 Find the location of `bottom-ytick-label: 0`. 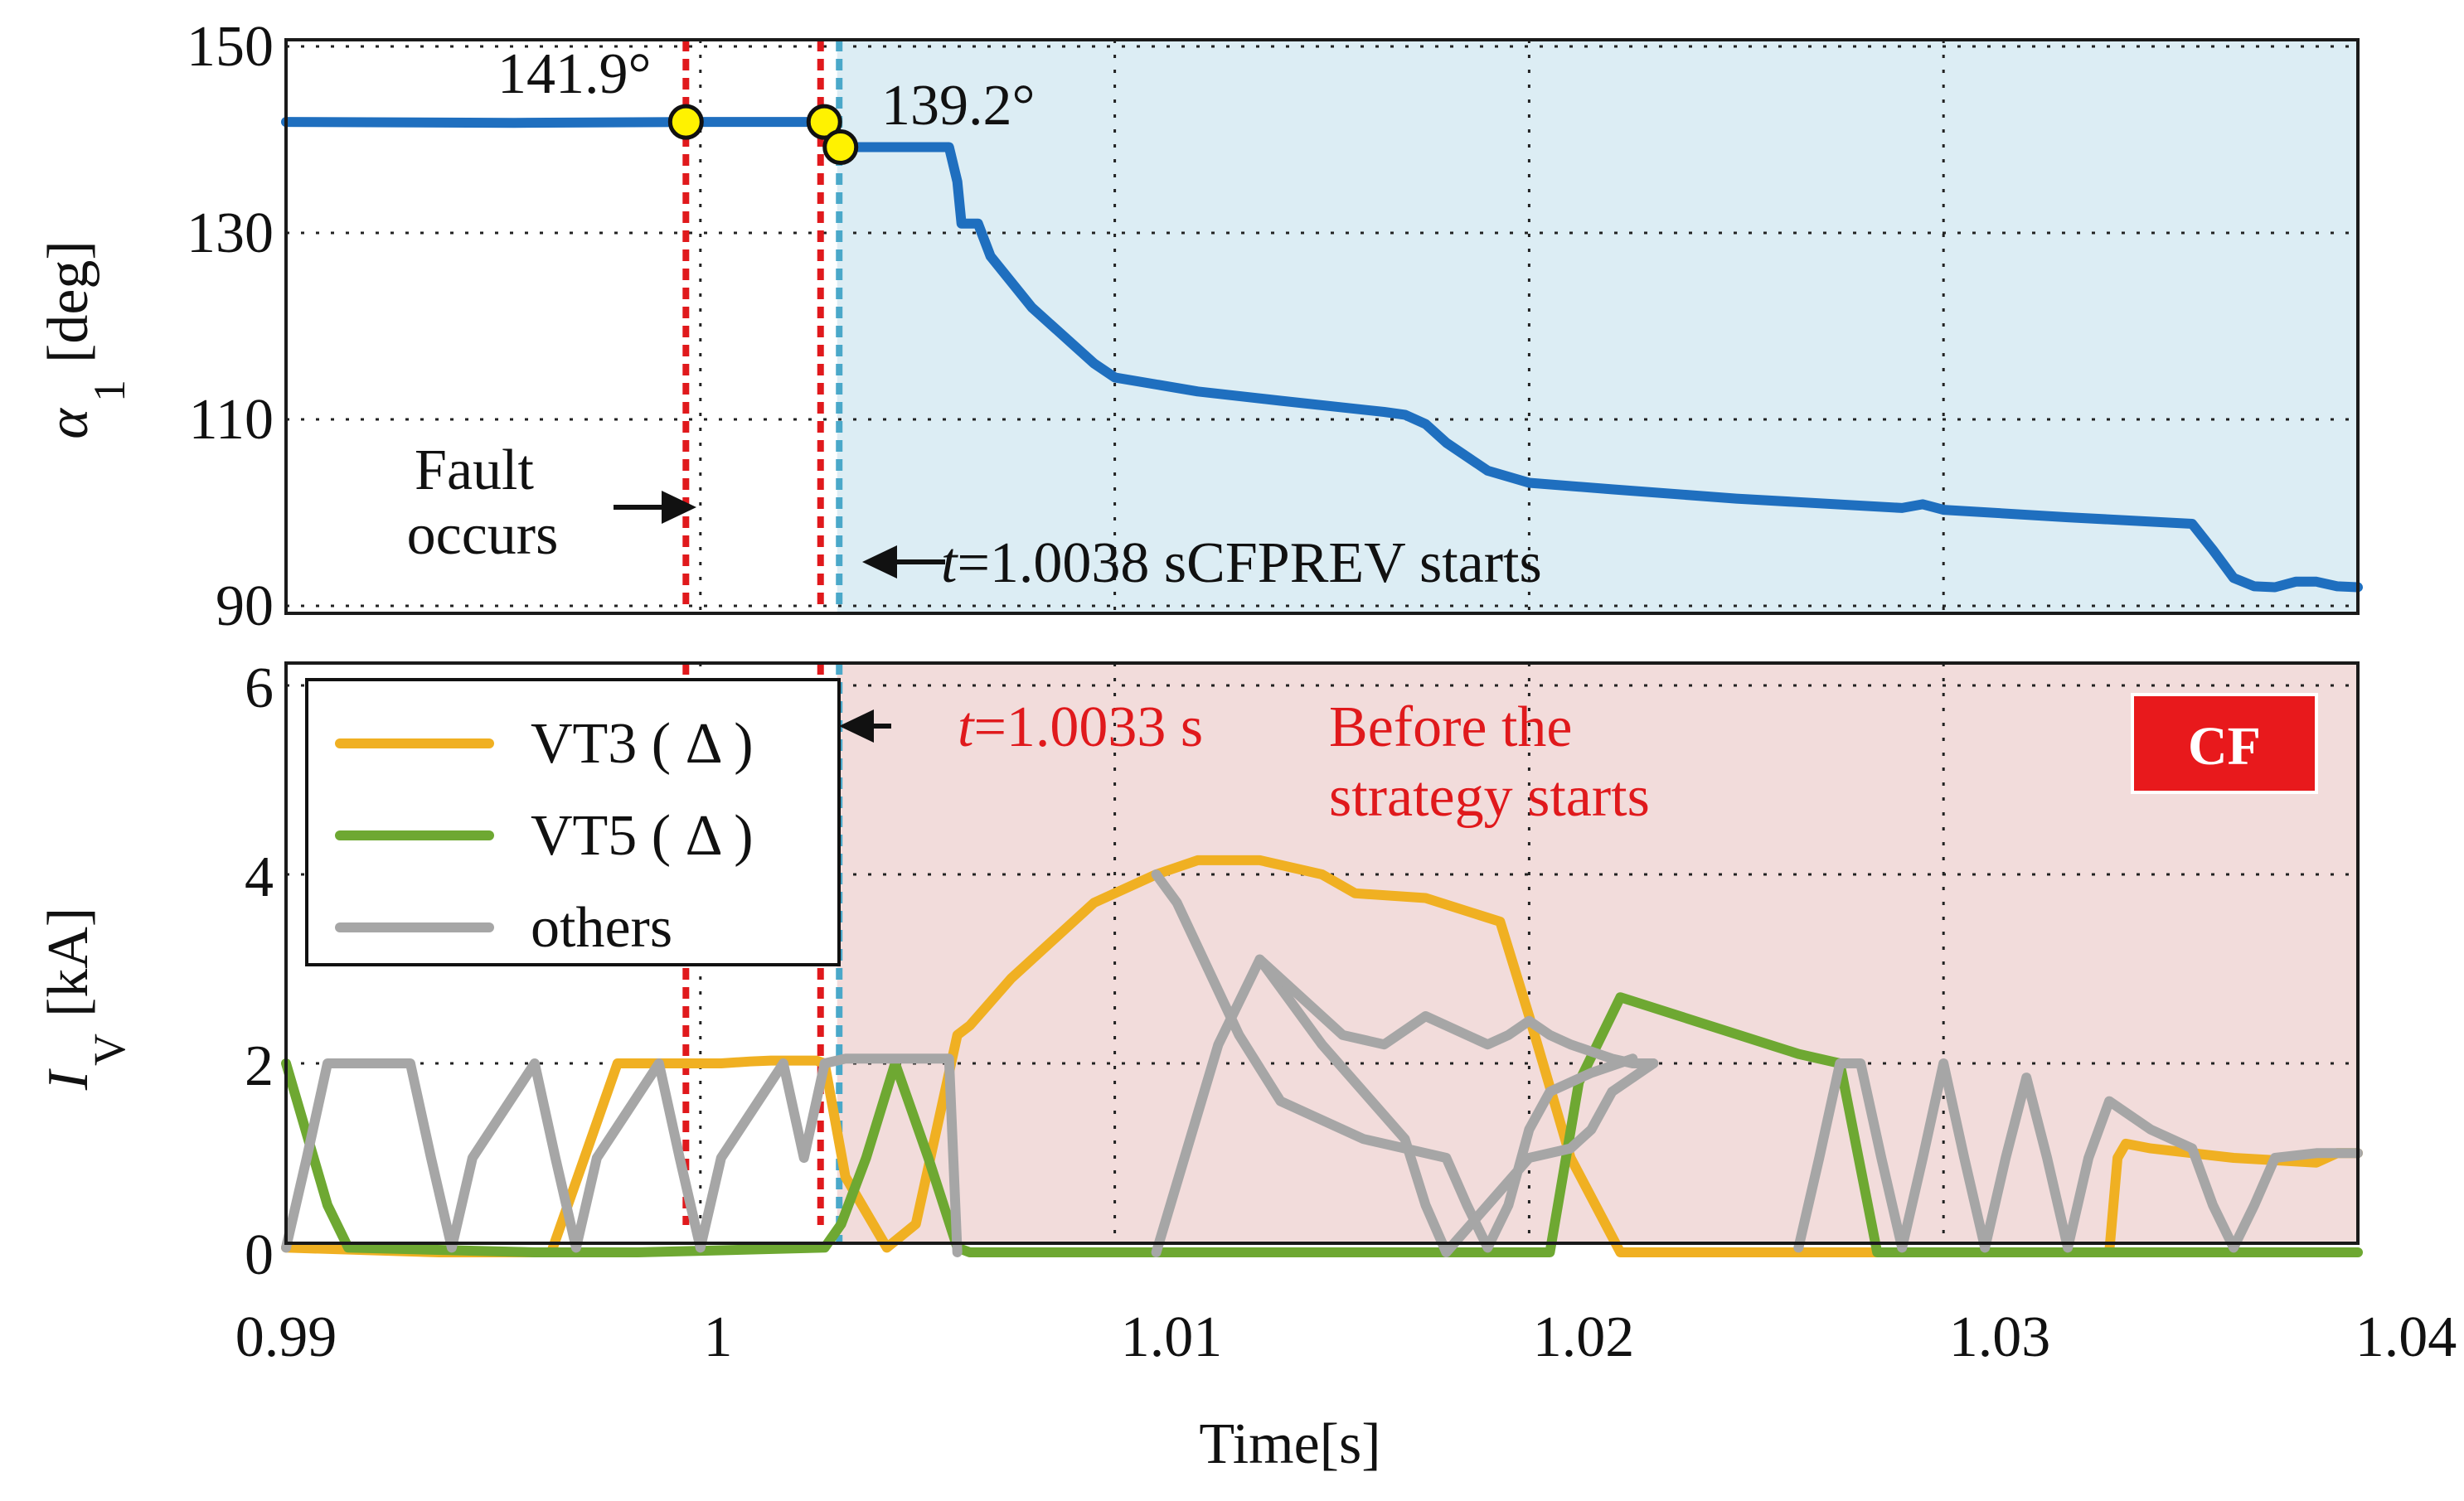

bottom-ytick-label: 0 is located at coordinates (260, 1255).